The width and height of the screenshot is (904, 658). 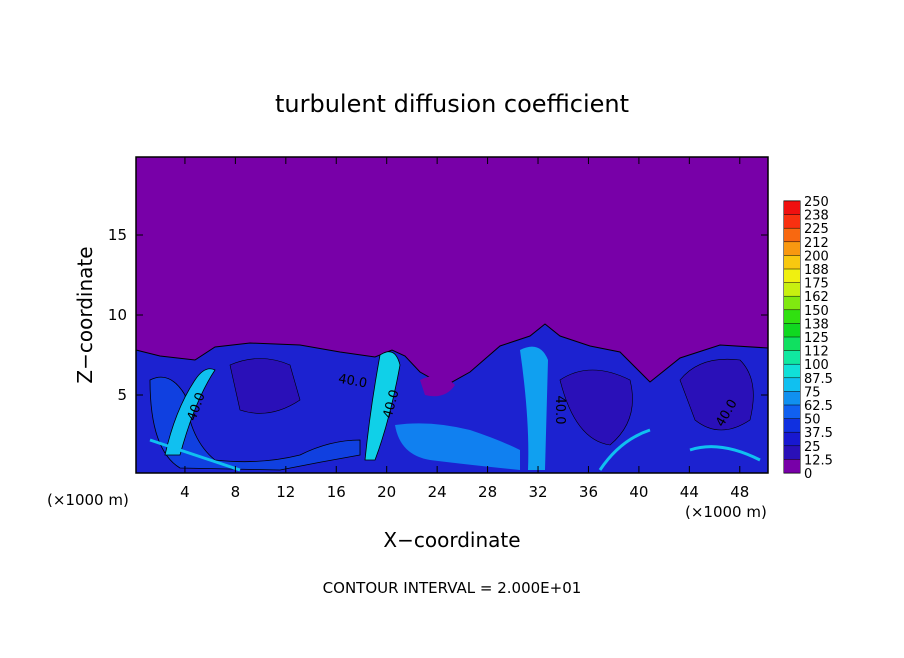 What do you see at coordinates (336, 492) in the screenshot?
I see `x-tick-label: 16` at bounding box center [336, 492].